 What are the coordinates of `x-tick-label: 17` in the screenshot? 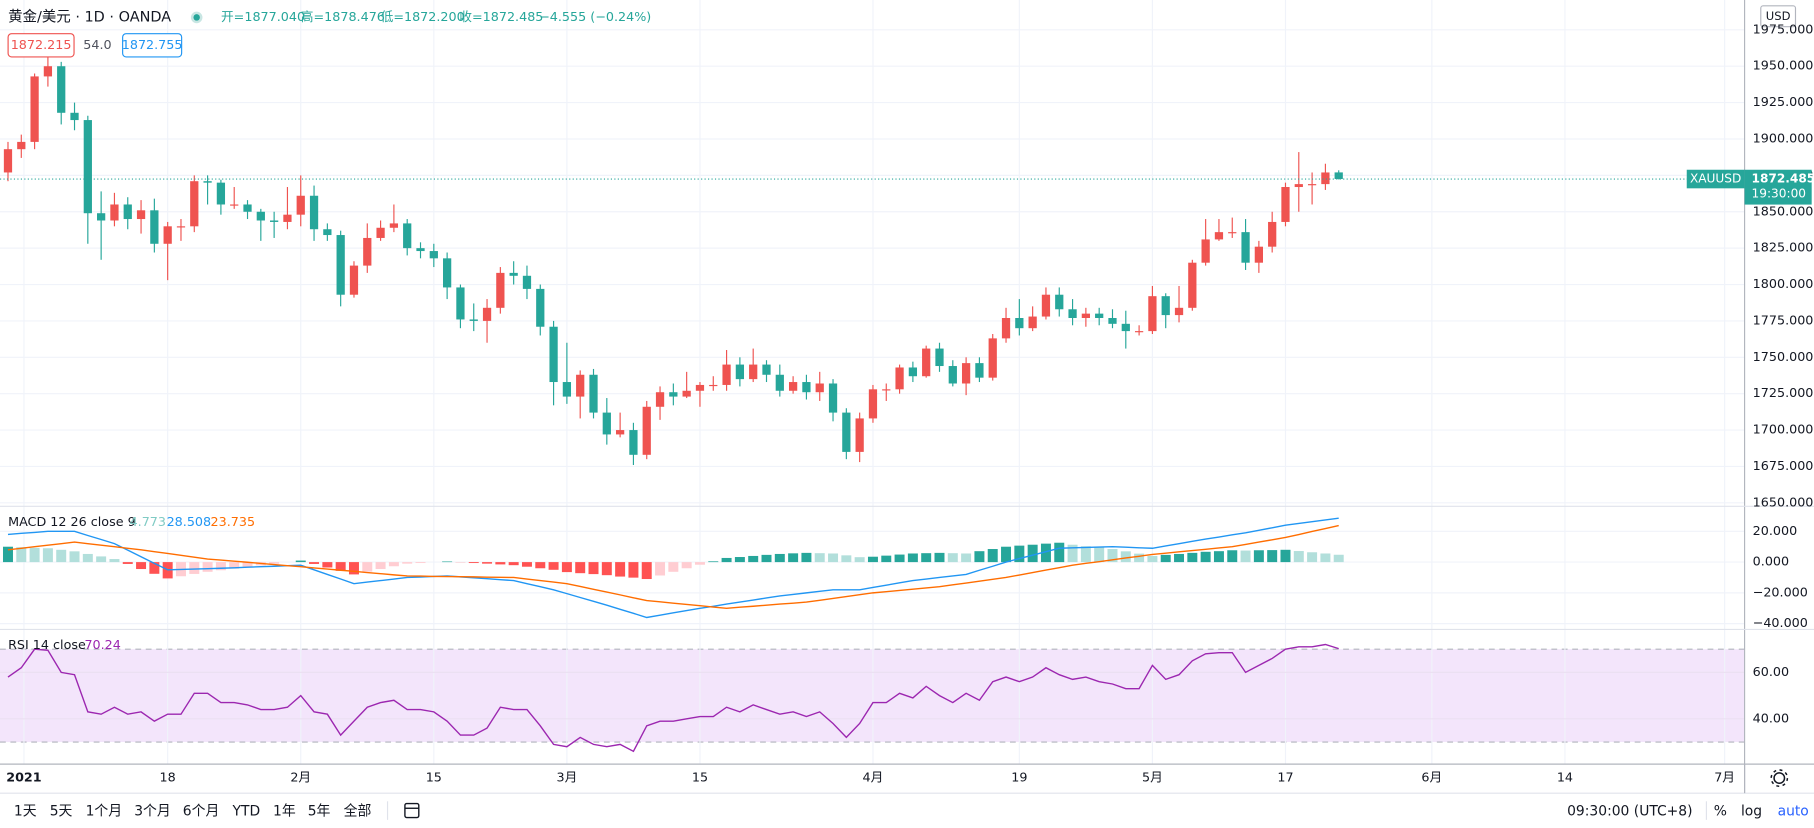 It's located at (1285, 778).